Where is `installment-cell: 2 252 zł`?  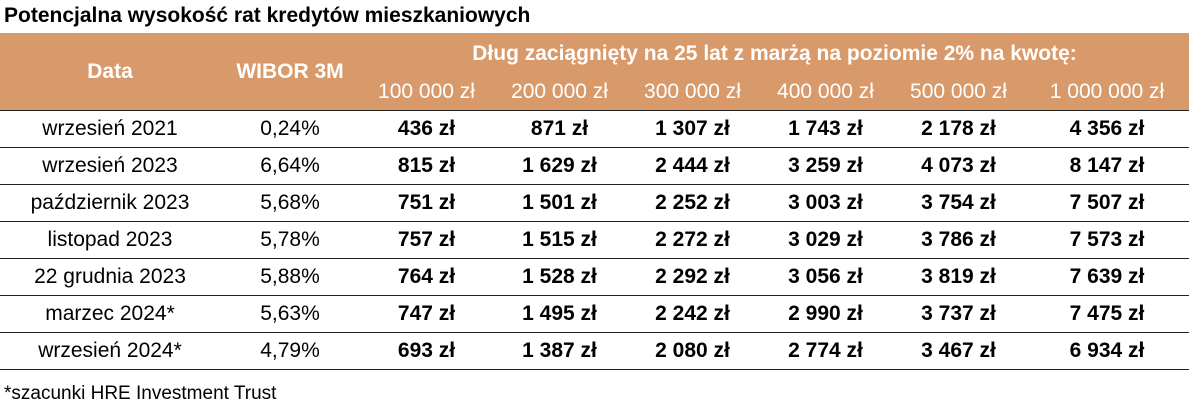 installment-cell: 2 252 zł is located at coordinates (692, 203).